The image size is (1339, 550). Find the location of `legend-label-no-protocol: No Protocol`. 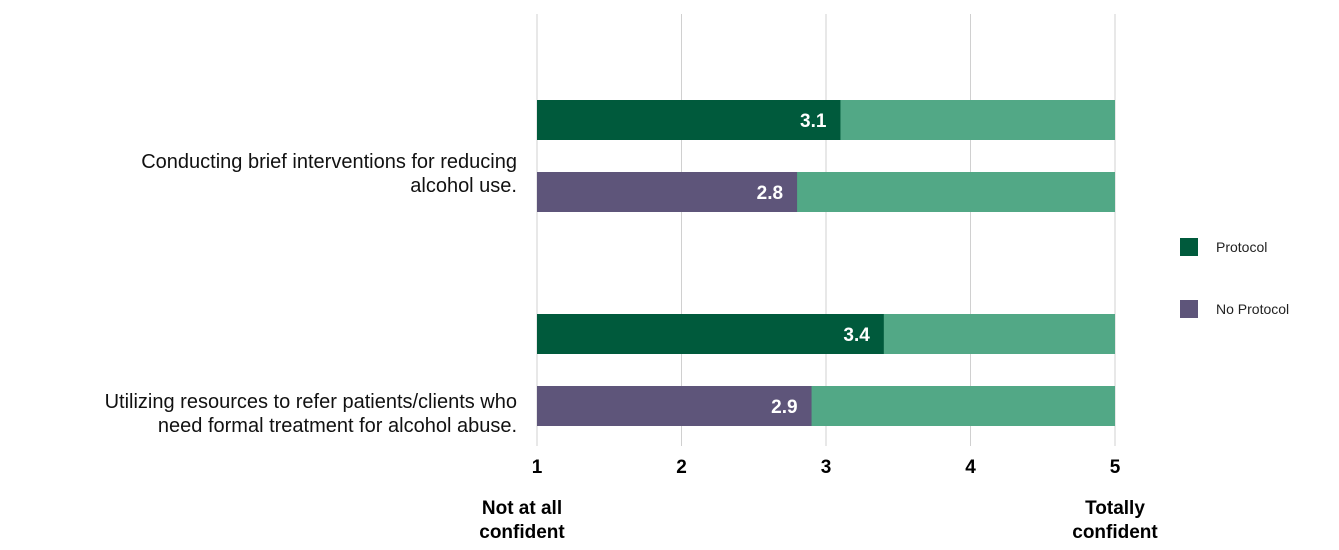

legend-label-no-protocol: No Protocol is located at coordinates (1253, 309).